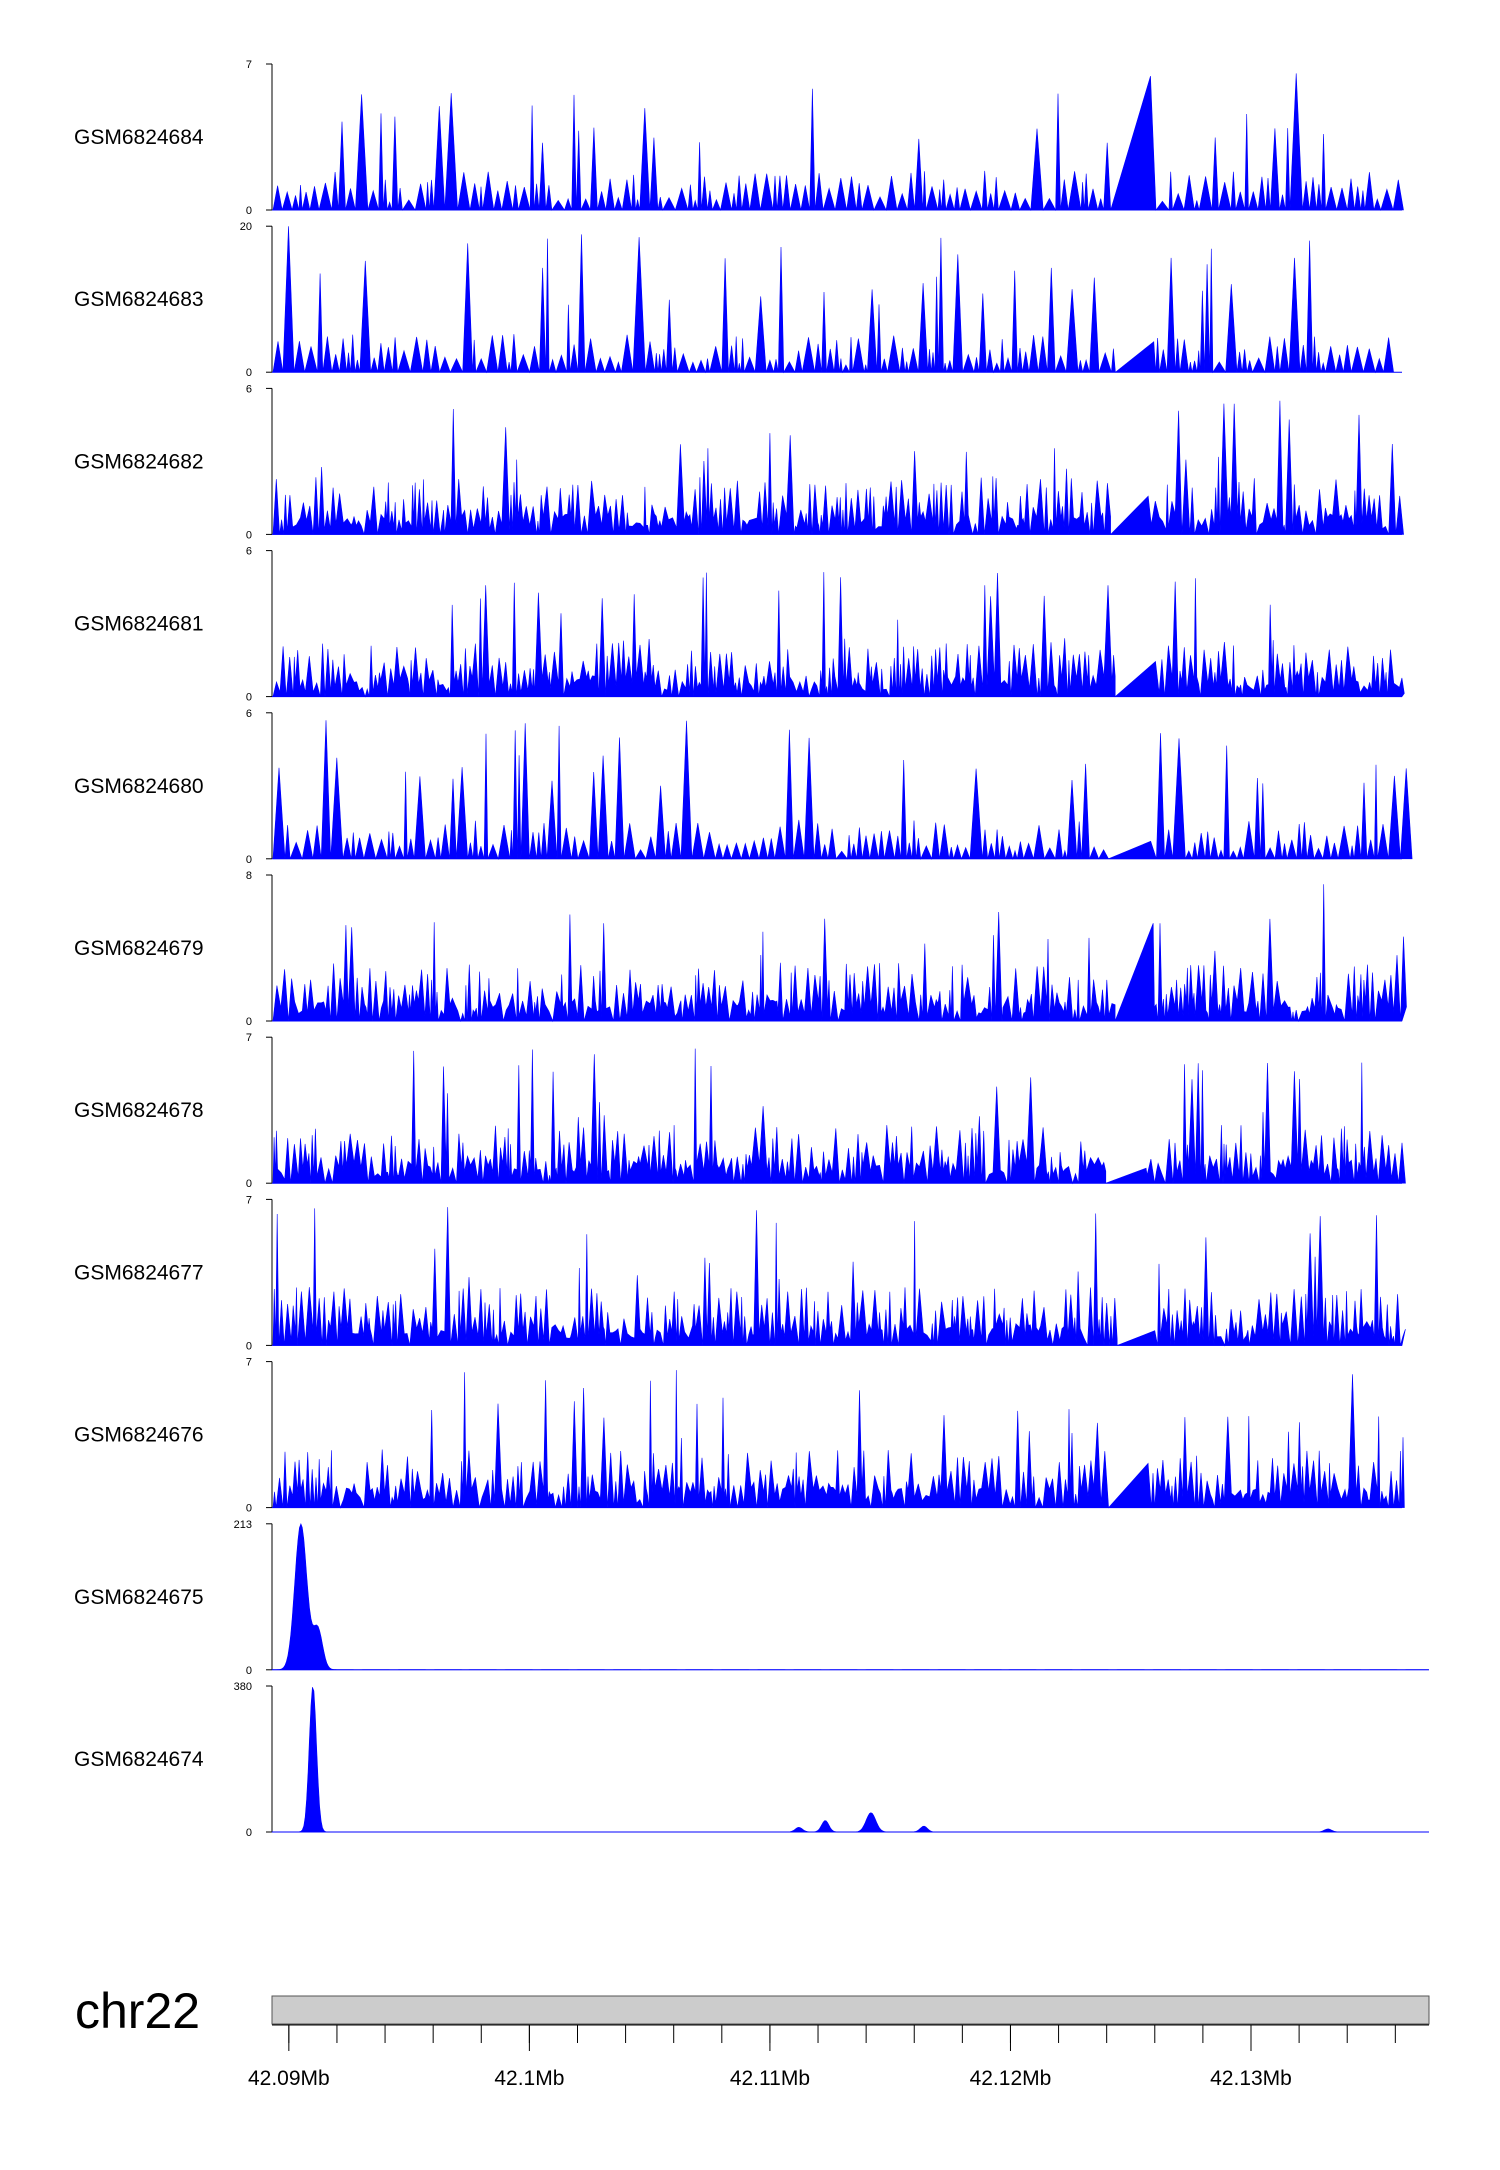  Describe the element at coordinates (139, 137) in the screenshot. I see `track-label: GSM6824684` at that location.